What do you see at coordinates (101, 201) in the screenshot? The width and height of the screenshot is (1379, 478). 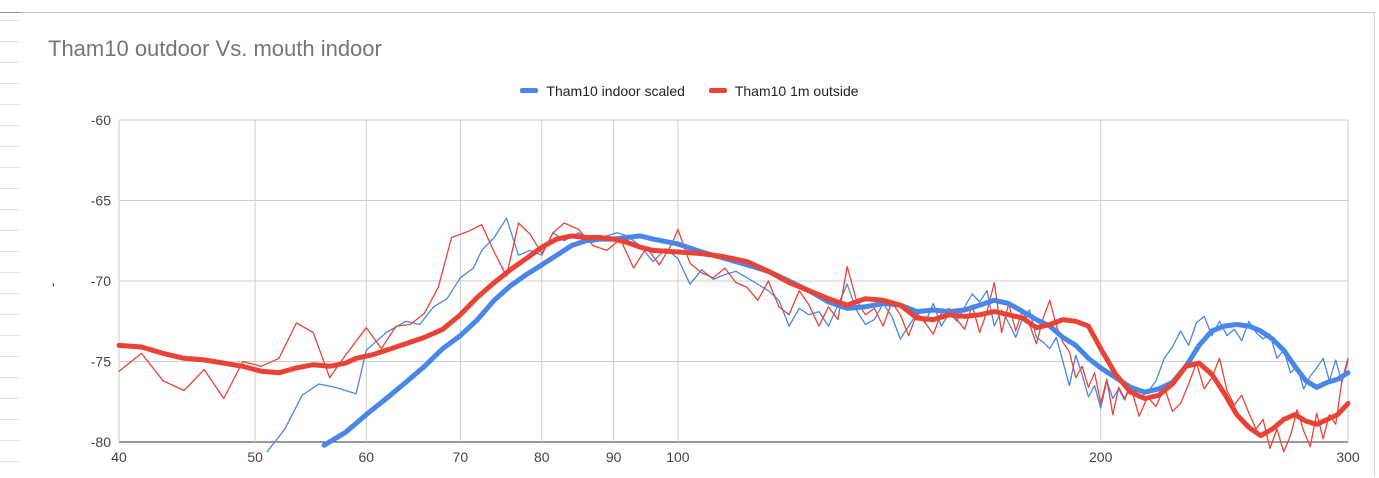 I see `y-tick-label: -65` at bounding box center [101, 201].